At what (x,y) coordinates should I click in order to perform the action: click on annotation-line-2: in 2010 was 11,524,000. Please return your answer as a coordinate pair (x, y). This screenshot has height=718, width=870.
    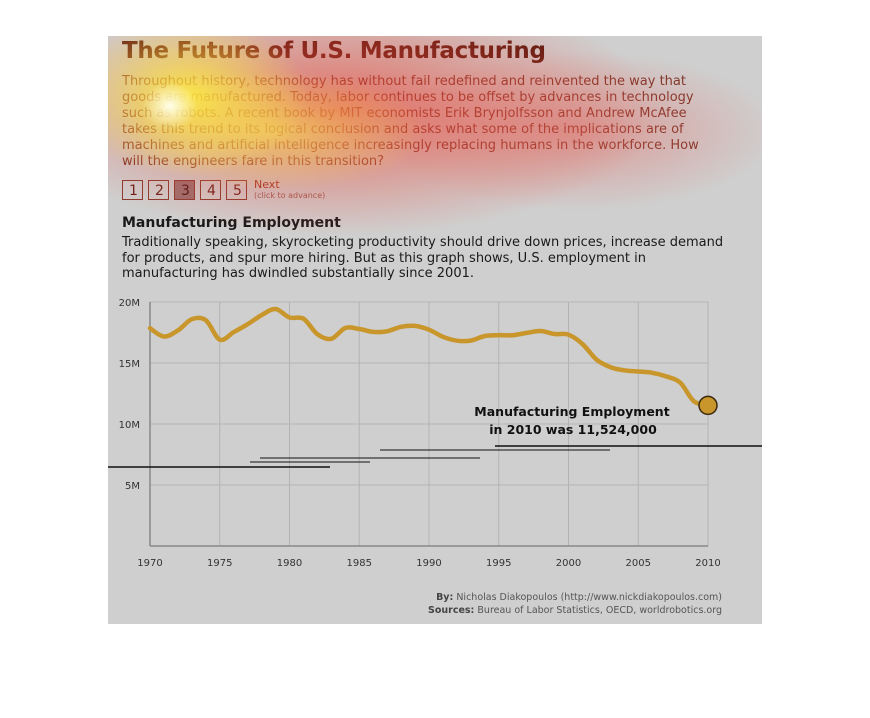
    Looking at the image, I should click on (573, 429).